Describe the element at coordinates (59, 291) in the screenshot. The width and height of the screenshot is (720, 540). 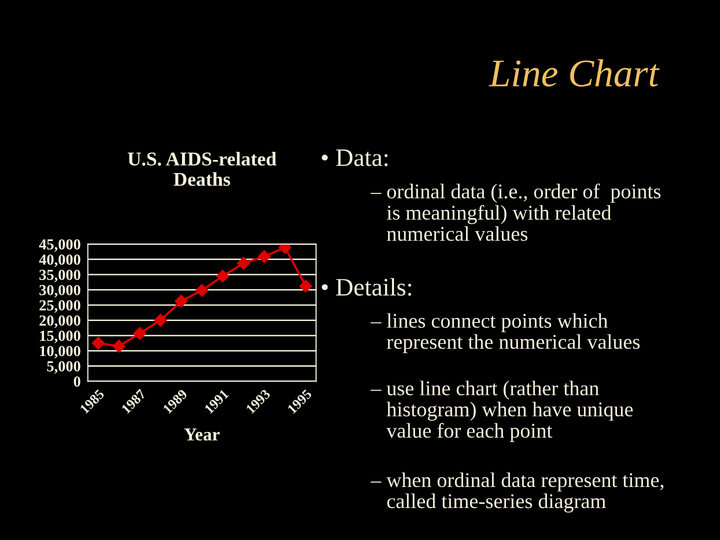
I see `y-tick-label: 30,000` at that location.